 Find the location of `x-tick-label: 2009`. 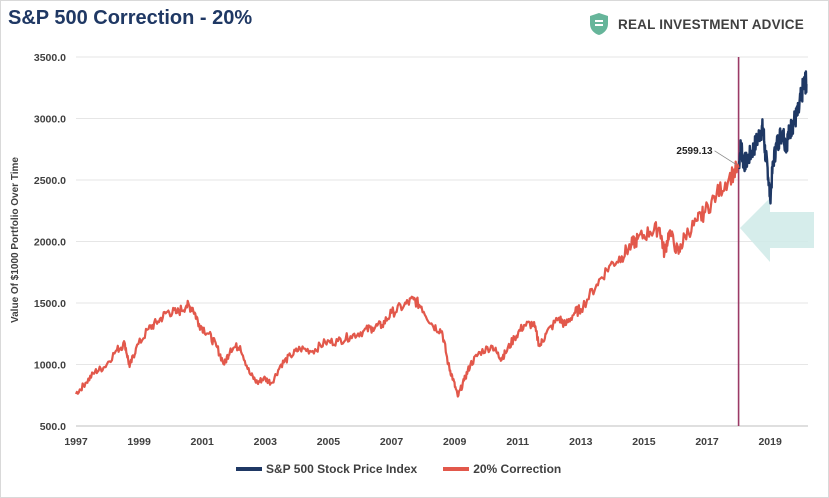

x-tick-label: 2009 is located at coordinates (455, 442).